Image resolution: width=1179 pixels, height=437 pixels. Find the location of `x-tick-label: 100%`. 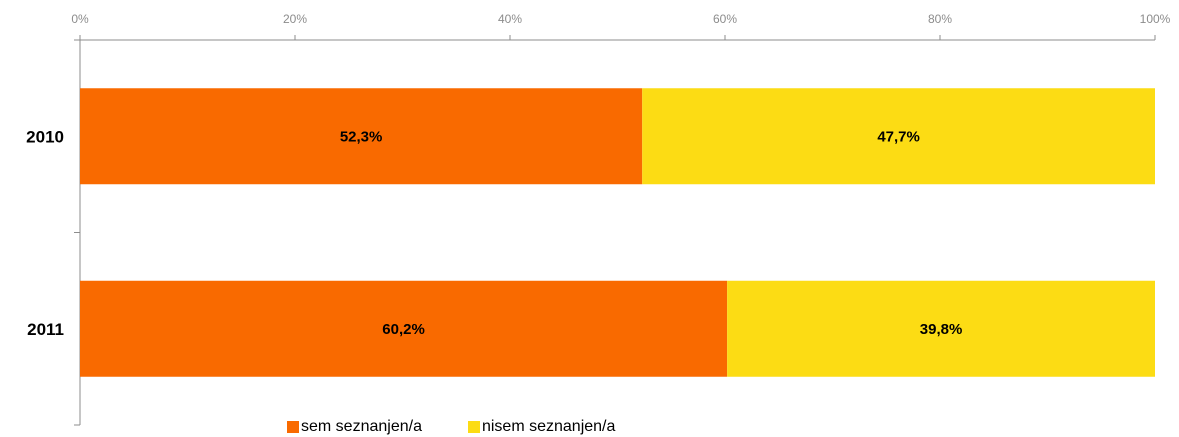

x-tick-label: 100% is located at coordinates (1155, 19).